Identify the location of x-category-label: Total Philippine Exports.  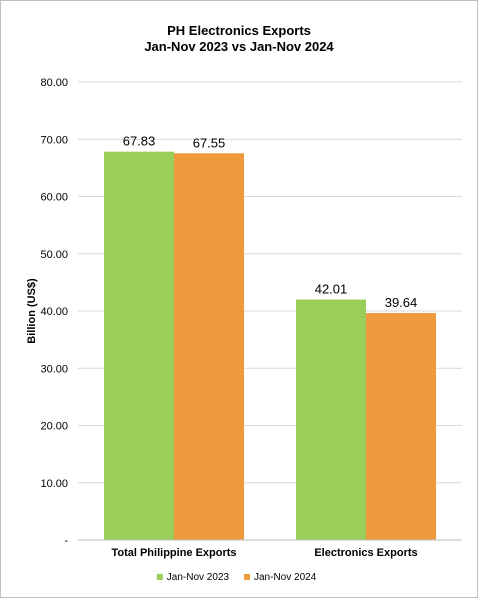
(173, 553).